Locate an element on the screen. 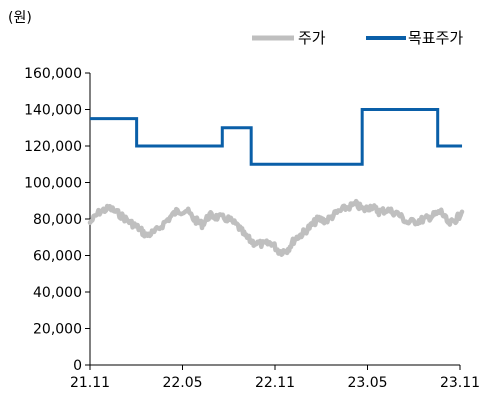  y-tick-label: 0 is located at coordinates (77, 366).